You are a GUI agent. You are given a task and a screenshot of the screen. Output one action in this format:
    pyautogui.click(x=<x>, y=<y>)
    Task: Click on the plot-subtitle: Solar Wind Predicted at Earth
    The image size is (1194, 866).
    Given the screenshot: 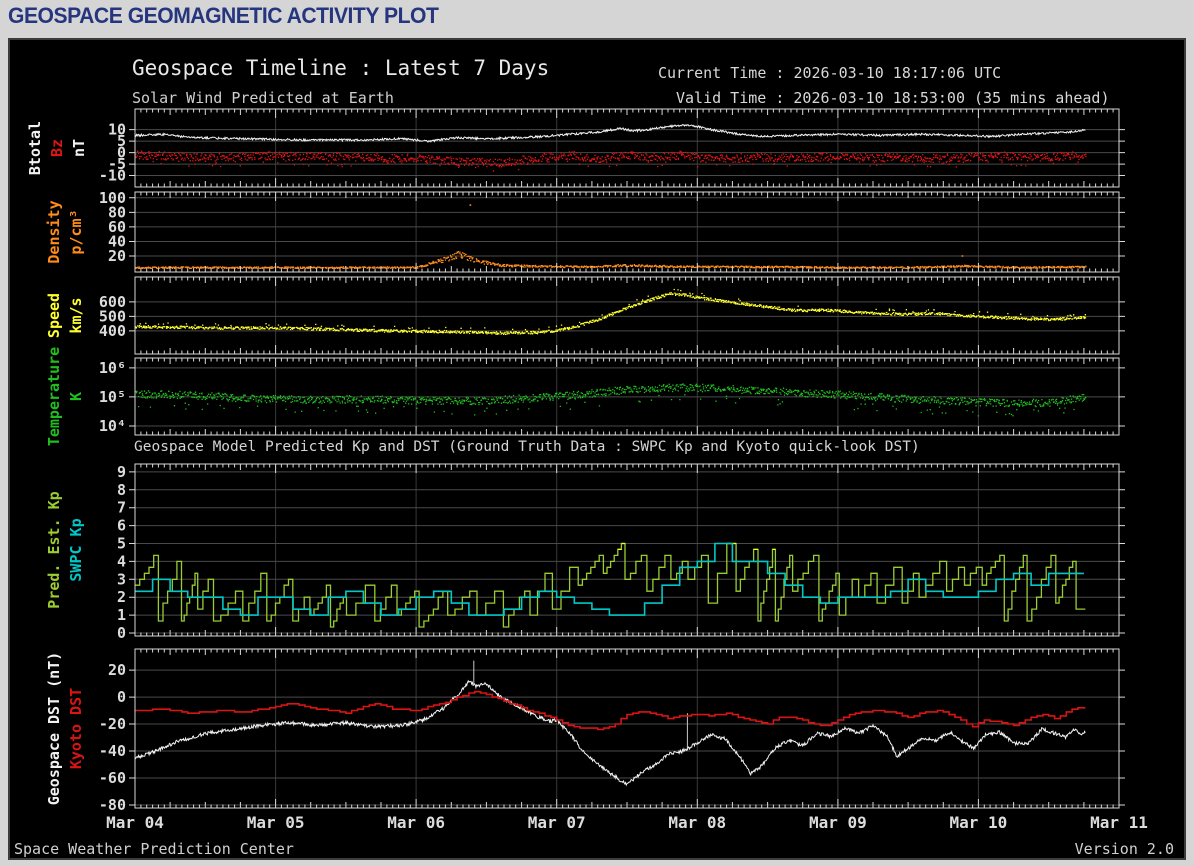 What is the action you would take?
    pyautogui.click(x=263, y=98)
    